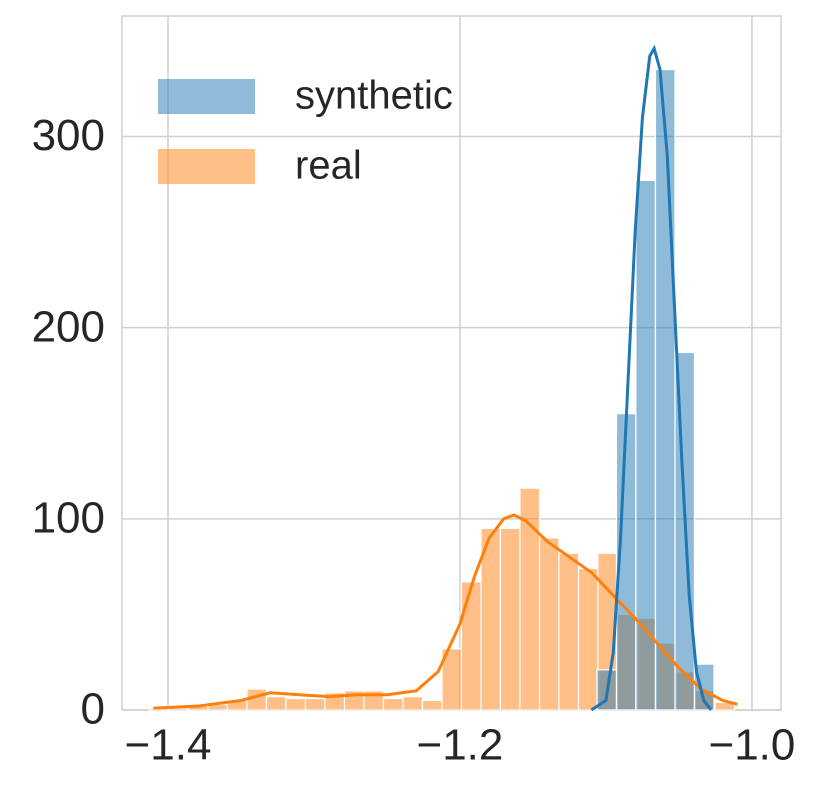 The image size is (830, 796). What do you see at coordinates (168, 745) in the screenshot?
I see `x-tick-label: −1.4` at bounding box center [168, 745].